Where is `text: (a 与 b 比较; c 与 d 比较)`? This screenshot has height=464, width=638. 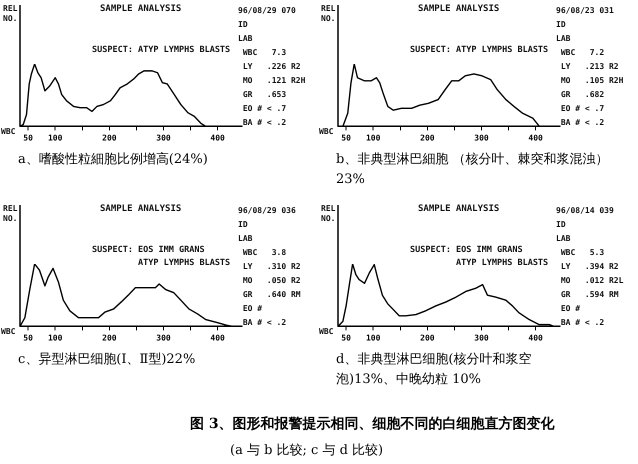
text: (a 与 b 比较; c 与 d 比较) is located at coordinates (307, 450).